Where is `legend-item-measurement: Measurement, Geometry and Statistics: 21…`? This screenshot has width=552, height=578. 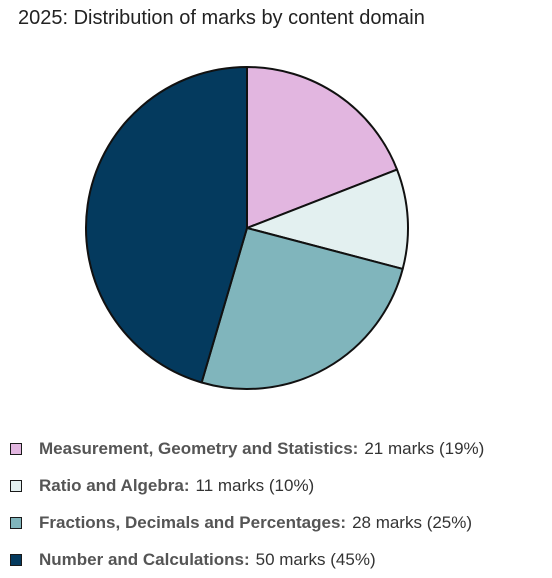
legend-item-measurement: Measurement, Geometry and Statistics: 21… is located at coordinates (247, 448).